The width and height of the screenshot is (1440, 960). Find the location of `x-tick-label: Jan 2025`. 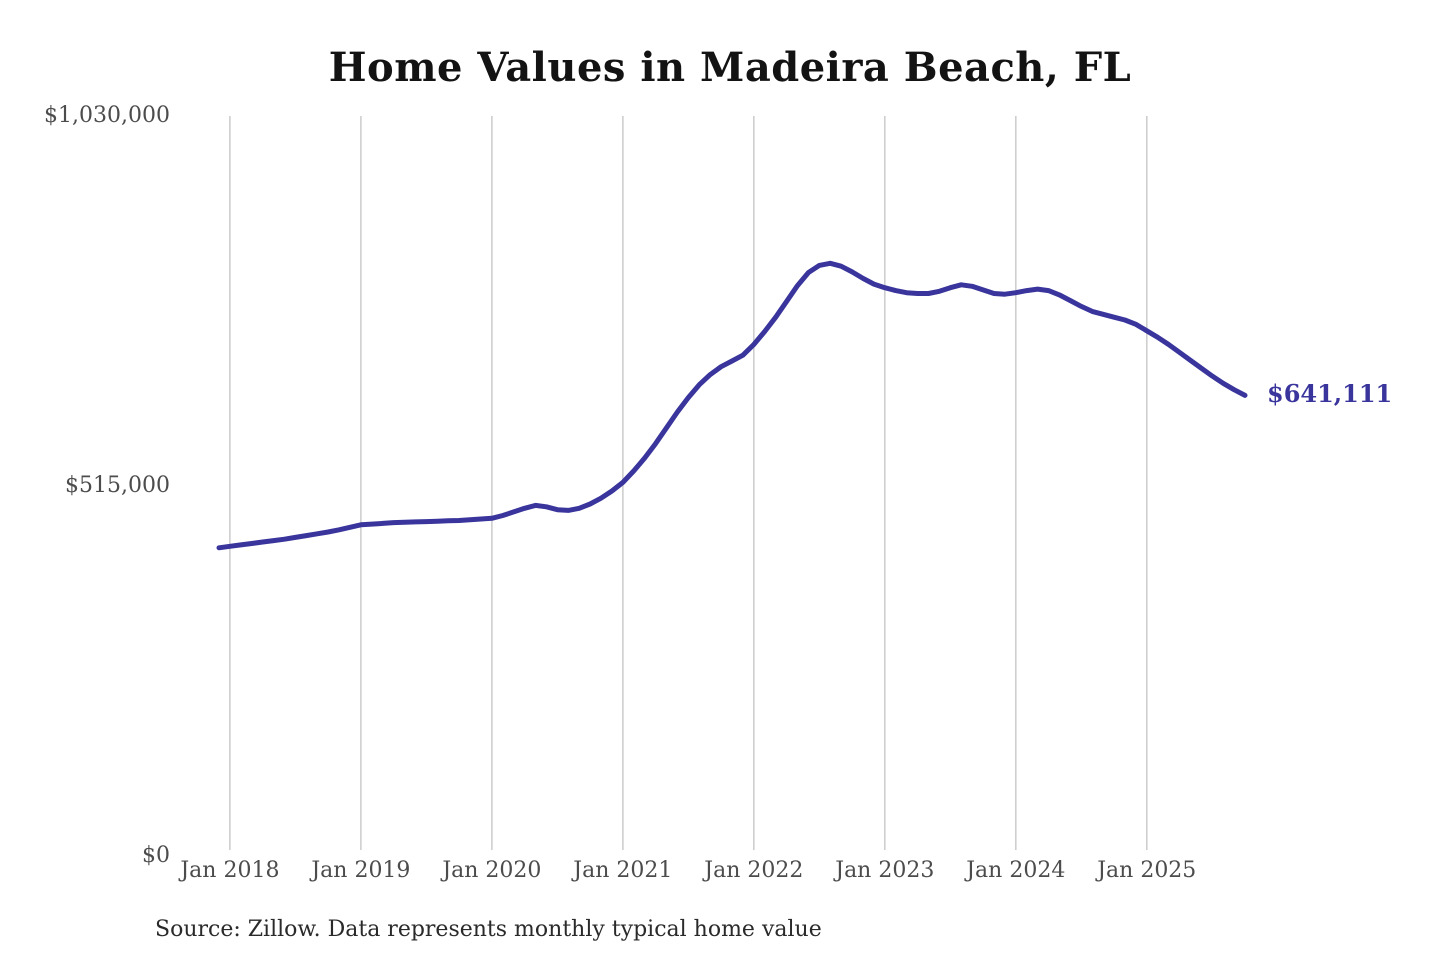

x-tick-label: Jan 2025 is located at coordinates (1147, 870).